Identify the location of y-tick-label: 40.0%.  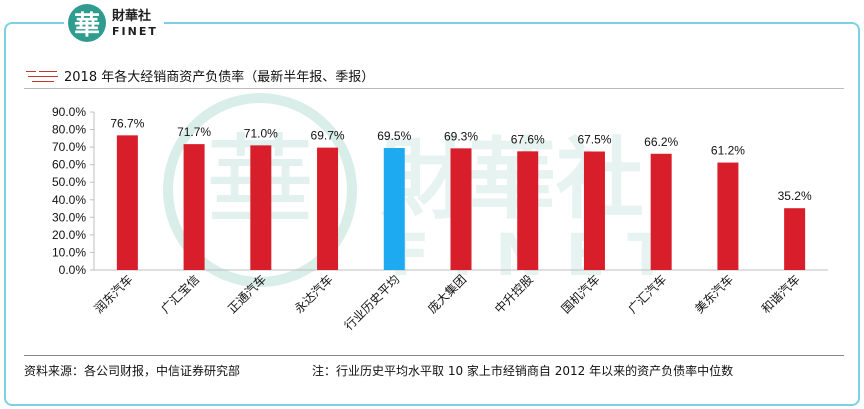
(69, 200).